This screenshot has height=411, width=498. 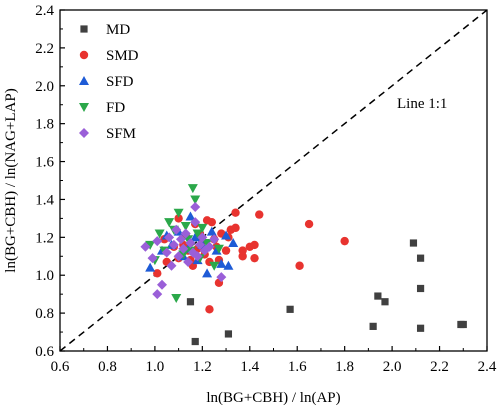 What do you see at coordinates (84, 55) in the screenshot?
I see `legend-marker-smd` at bounding box center [84, 55].